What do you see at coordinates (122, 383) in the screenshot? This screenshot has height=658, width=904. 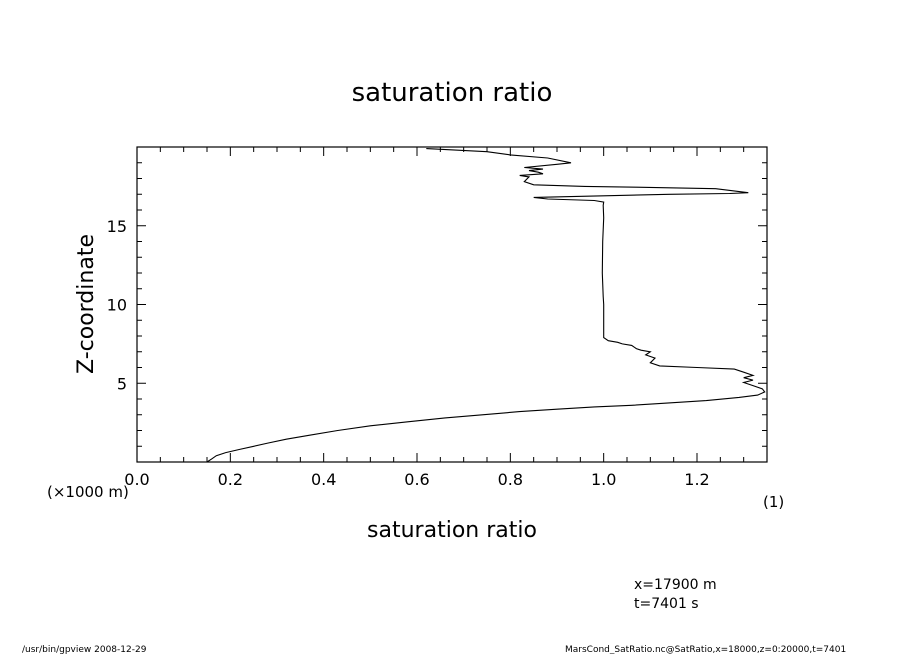 I see `y-tick-label: 5` at bounding box center [122, 383].